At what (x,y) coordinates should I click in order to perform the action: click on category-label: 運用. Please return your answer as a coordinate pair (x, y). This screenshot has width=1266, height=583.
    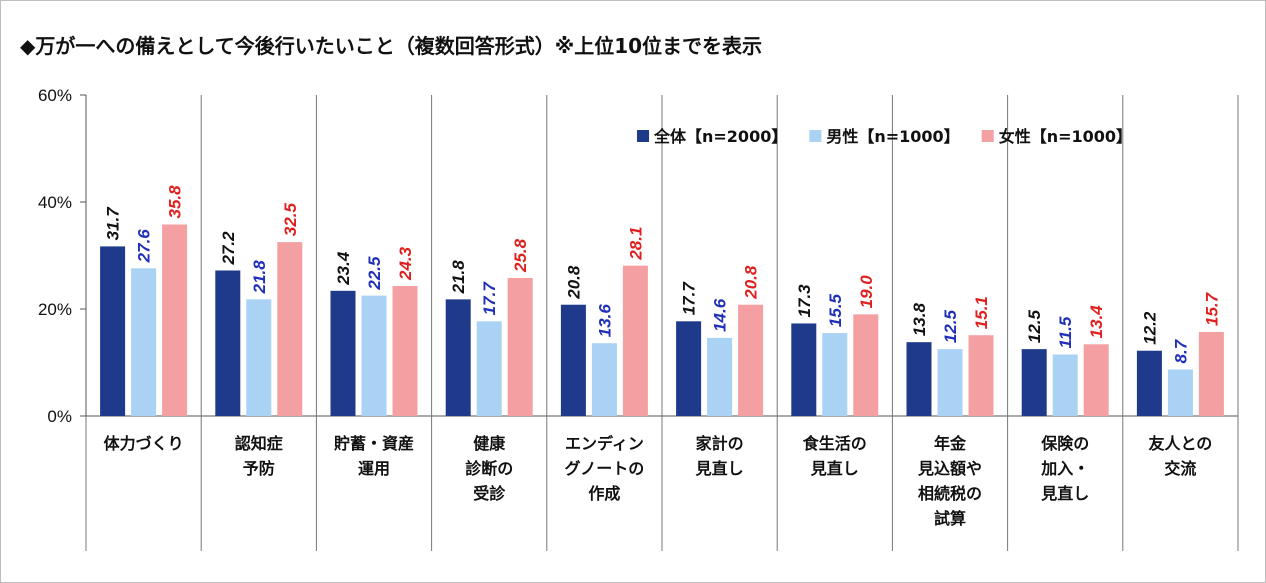
    Looking at the image, I should click on (374, 468).